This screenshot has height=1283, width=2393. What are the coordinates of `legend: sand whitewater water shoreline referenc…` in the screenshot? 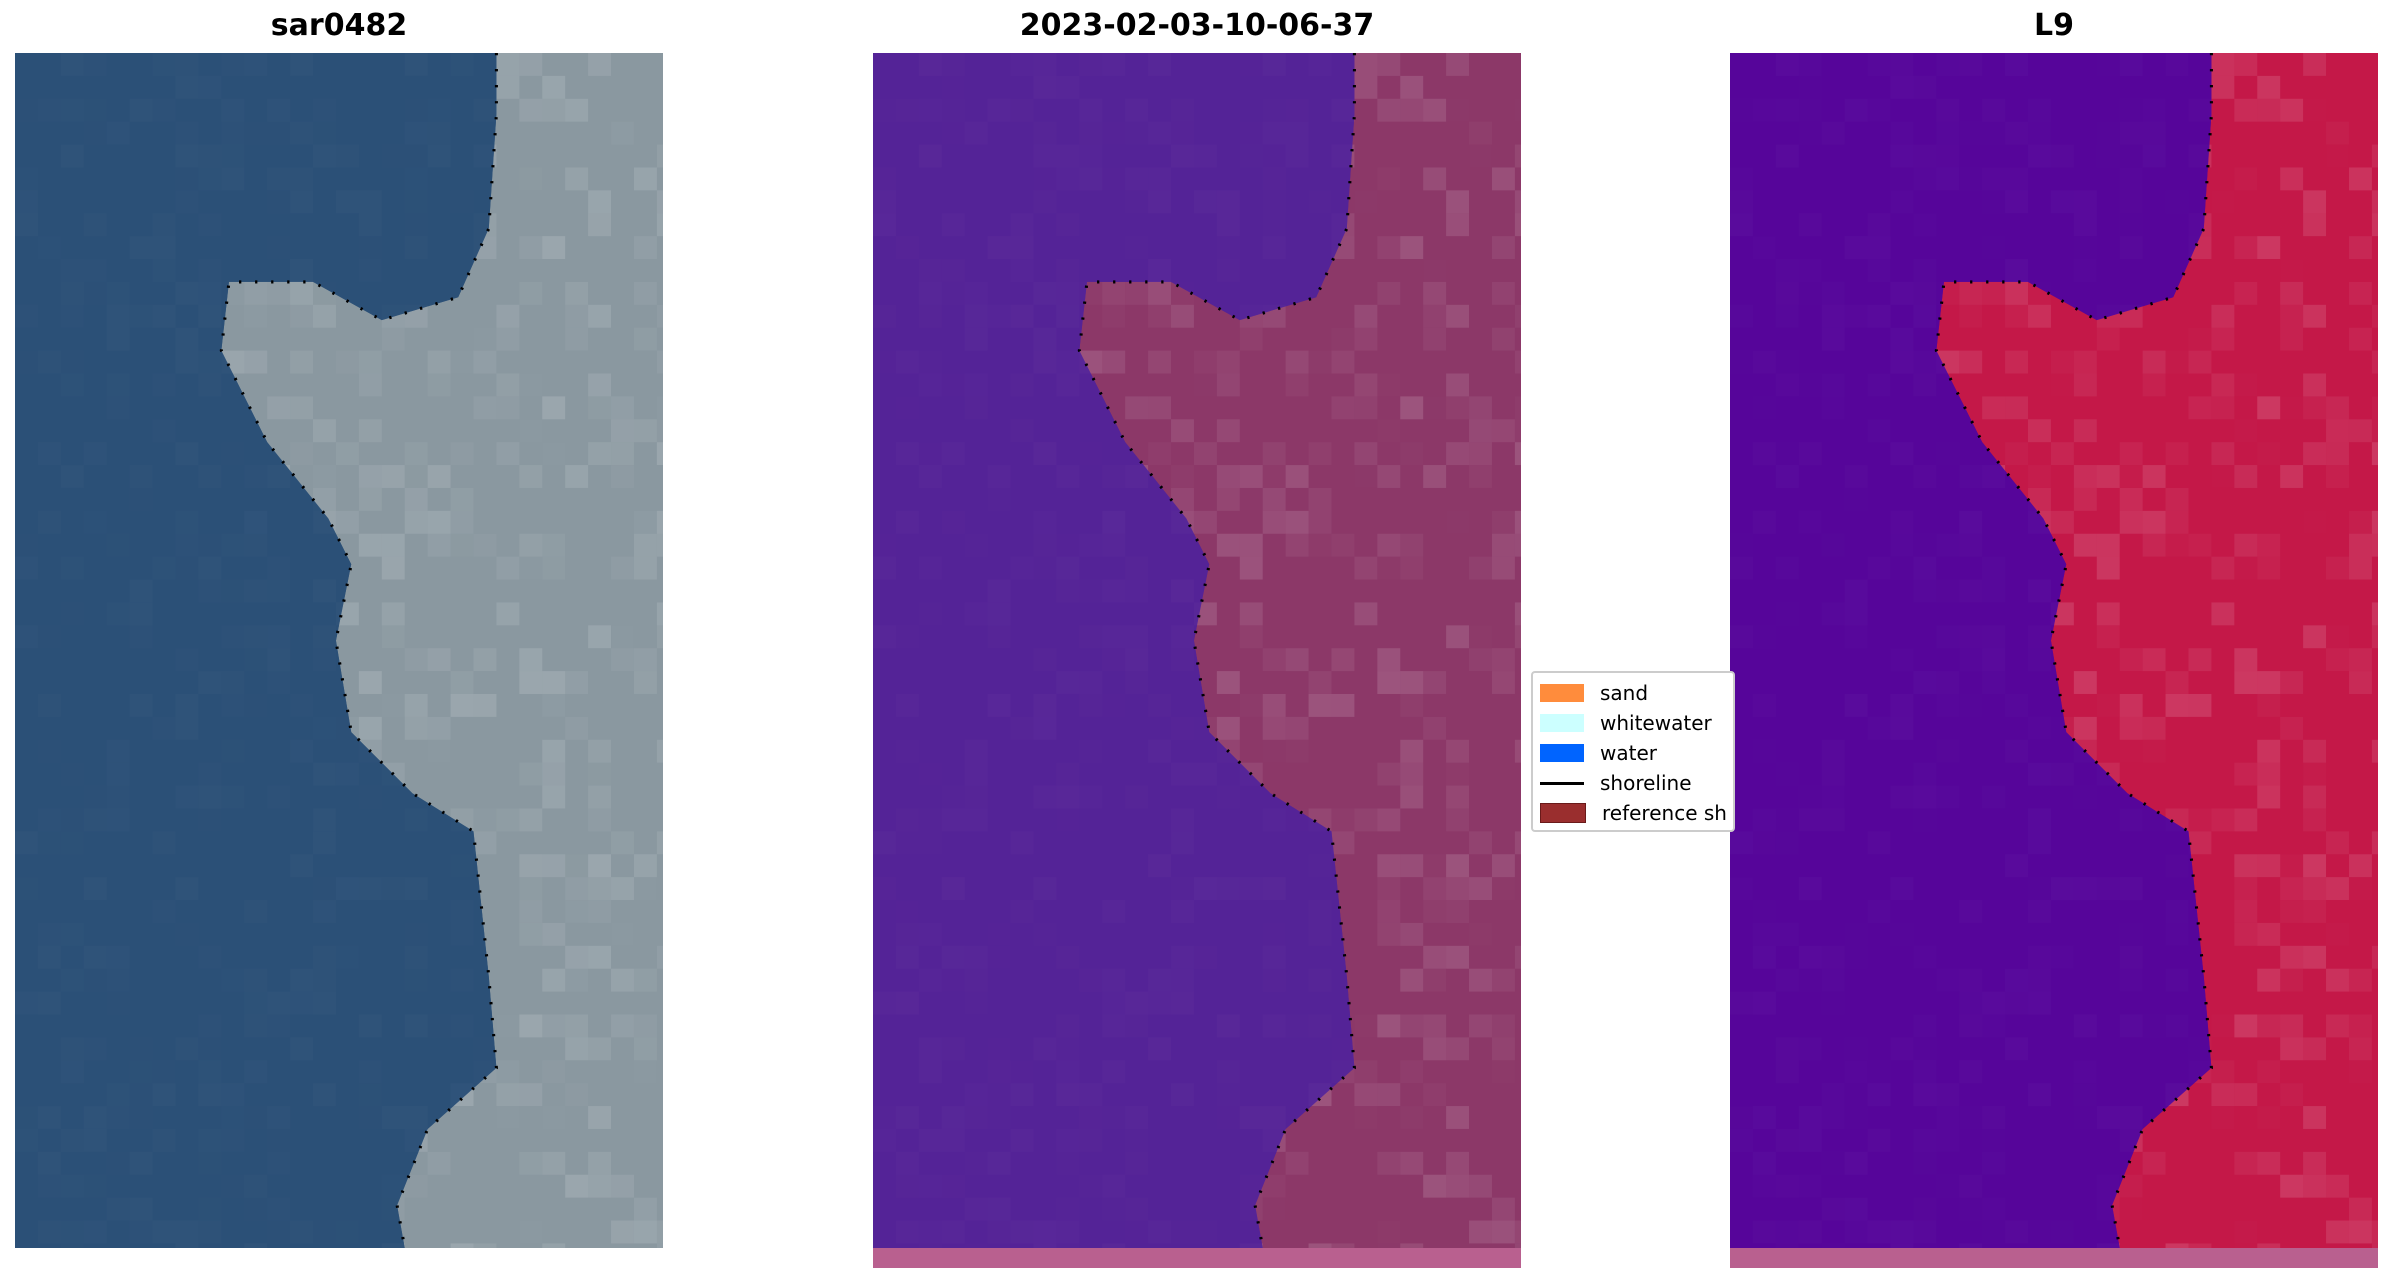 It's located at (1633, 751).